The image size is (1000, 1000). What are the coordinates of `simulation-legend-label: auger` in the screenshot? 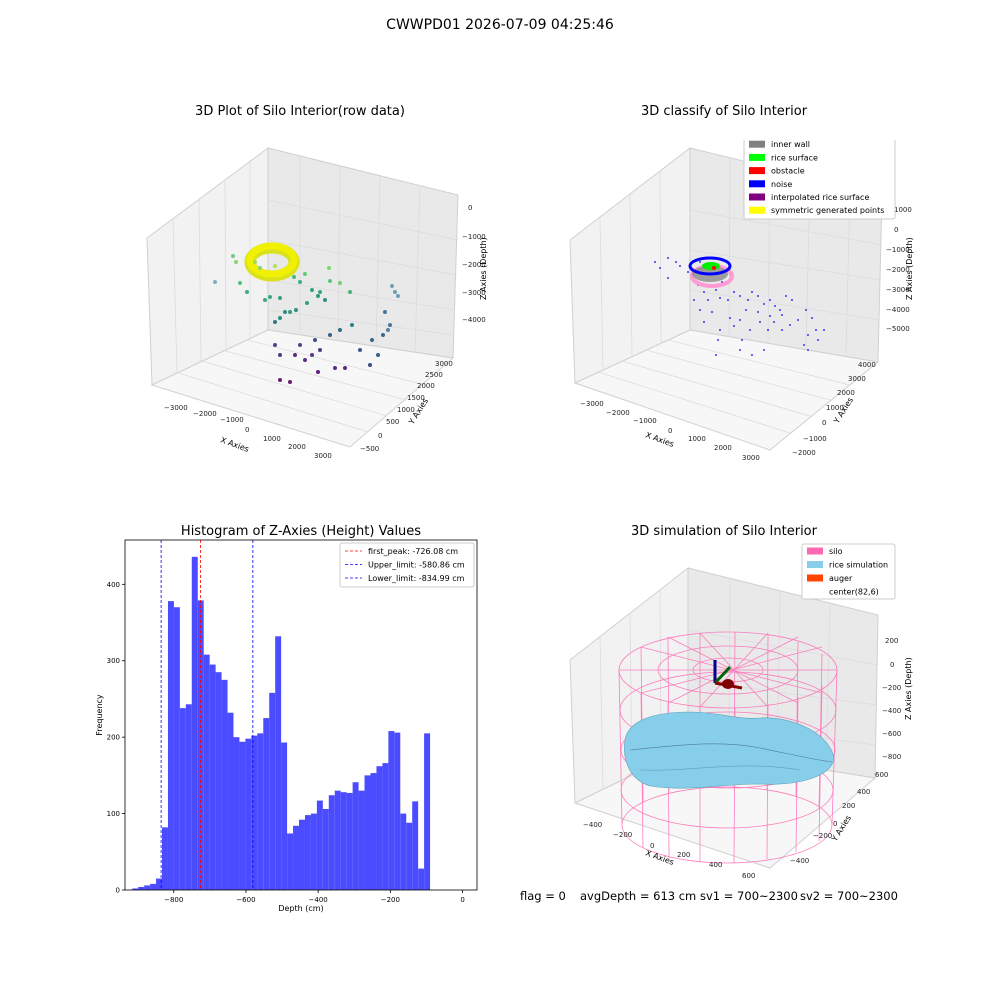 It's located at (841, 578).